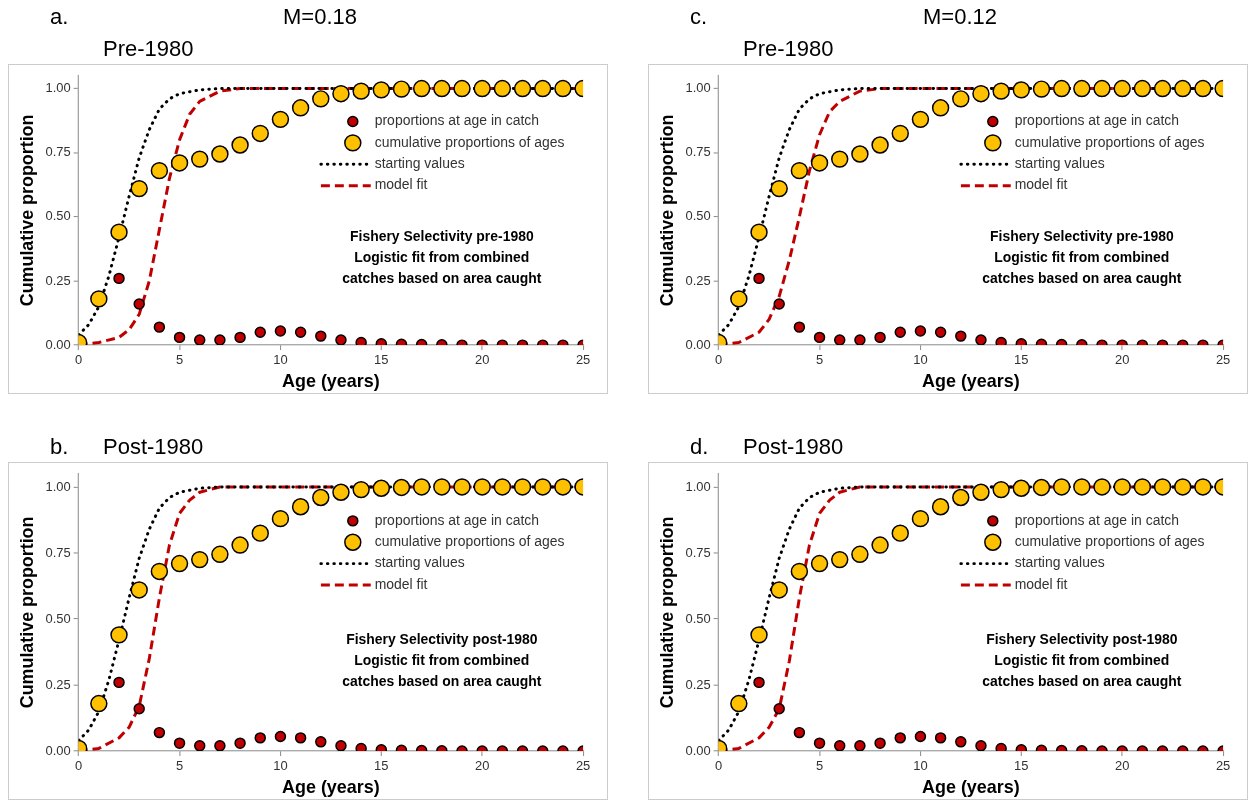 The height and width of the screenshot is (810, 1258). Describe the element at coordinates (1059, 163) in the screenshot. I see `legend-label: starting values` at that location.